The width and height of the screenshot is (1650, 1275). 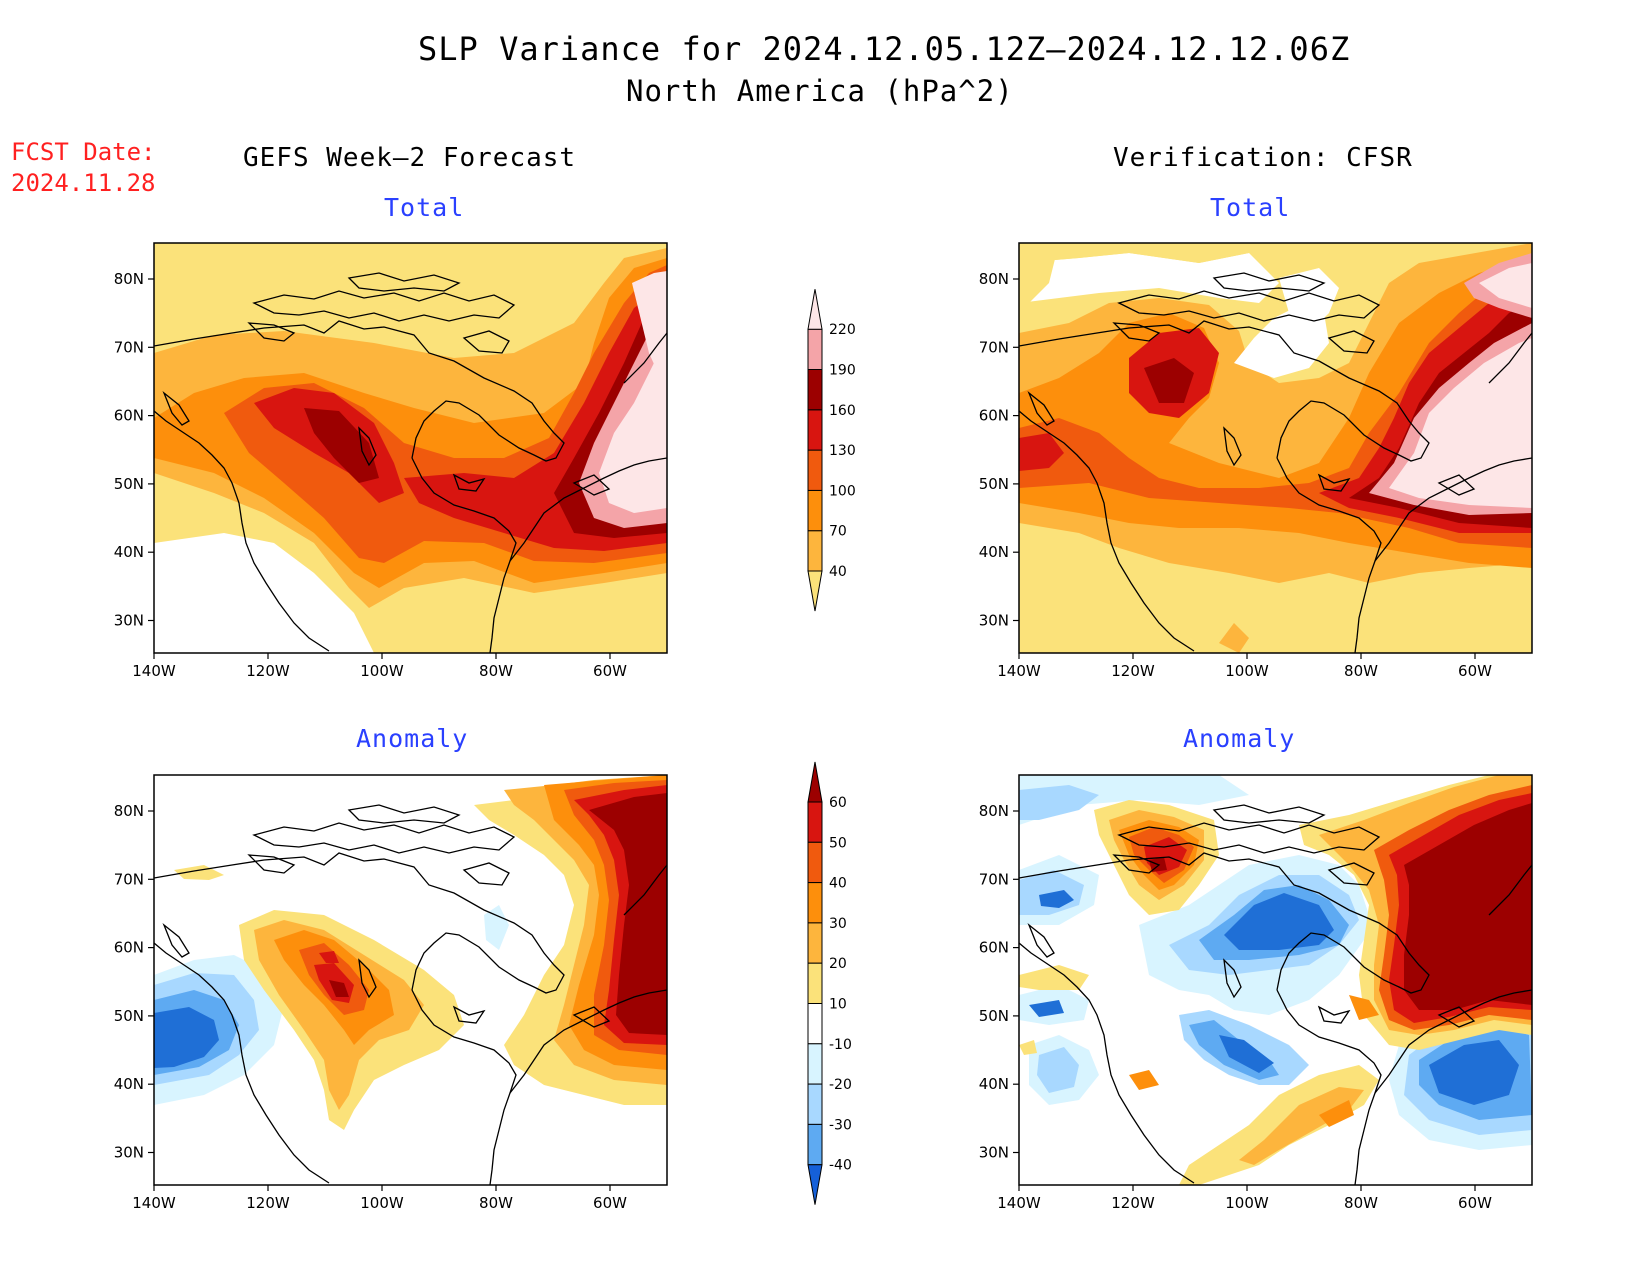 I want to click on panel-frame-tr, so click(x=1275, y=448).